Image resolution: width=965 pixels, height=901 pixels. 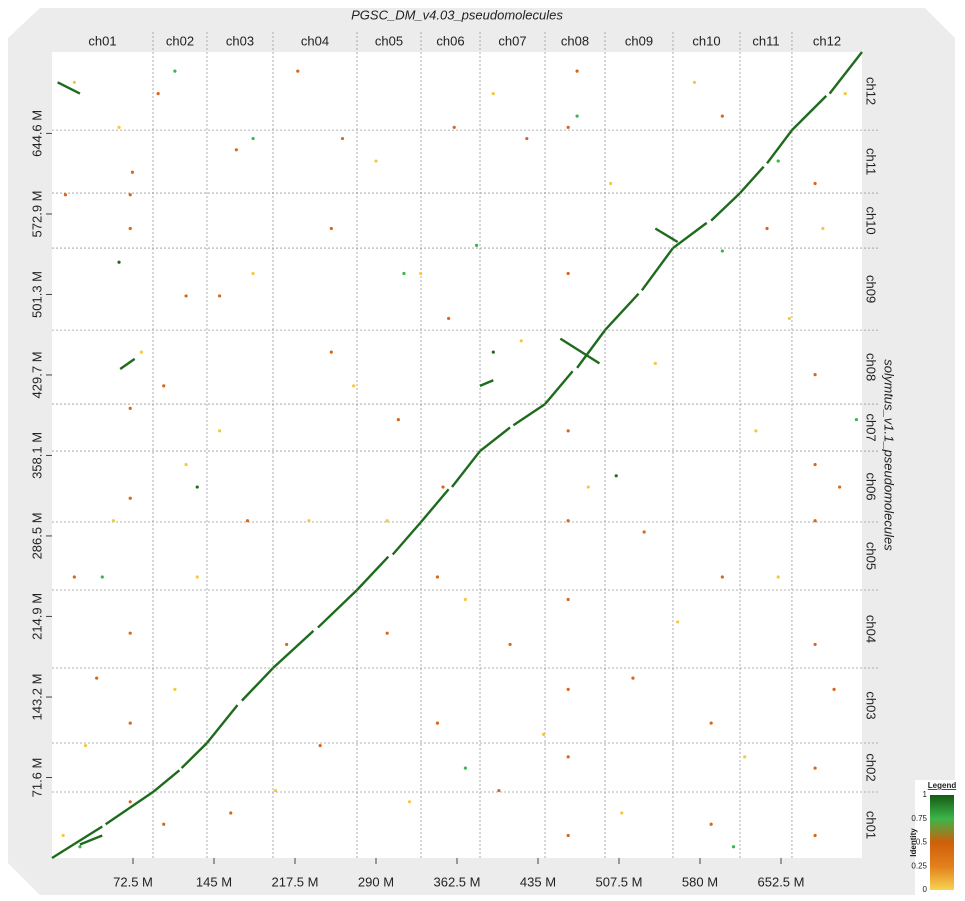 I want to click on y-chromosome-label: ch09, so click(x=871, y=289).